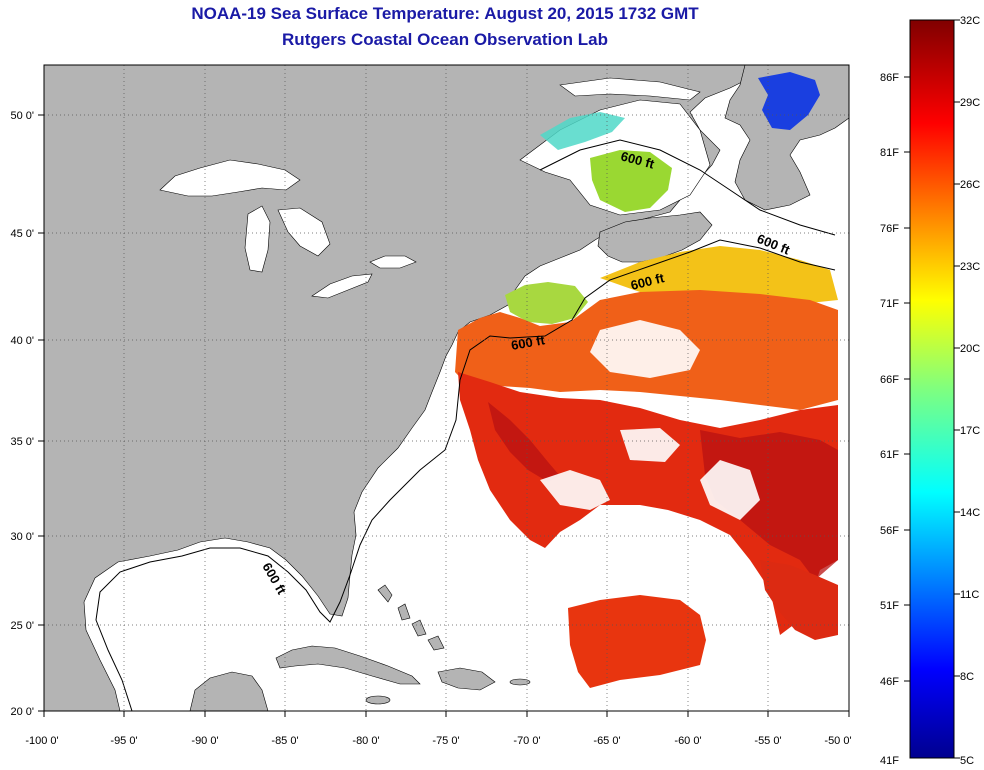 The height and width of the screenshot is (770, 984). I want to click on sst-swath-gulf-stream-core, so click(663, 491).